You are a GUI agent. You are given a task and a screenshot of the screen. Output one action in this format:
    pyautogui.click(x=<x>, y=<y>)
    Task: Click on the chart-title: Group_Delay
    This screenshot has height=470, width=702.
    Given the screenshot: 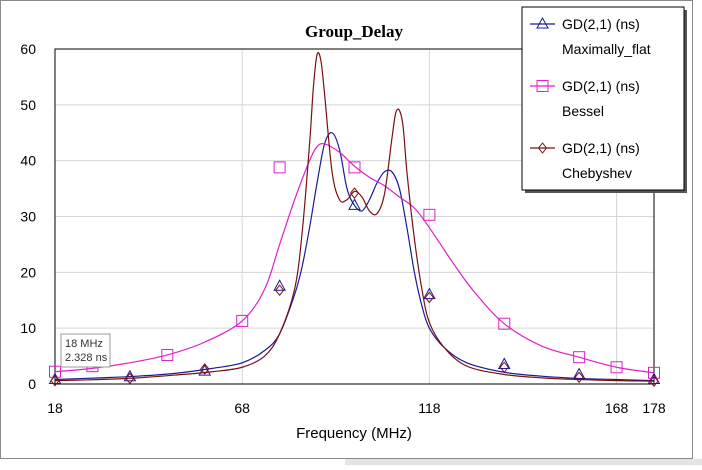 What is the action you would take?
    pyautogui.click(x=354, y=31)
    